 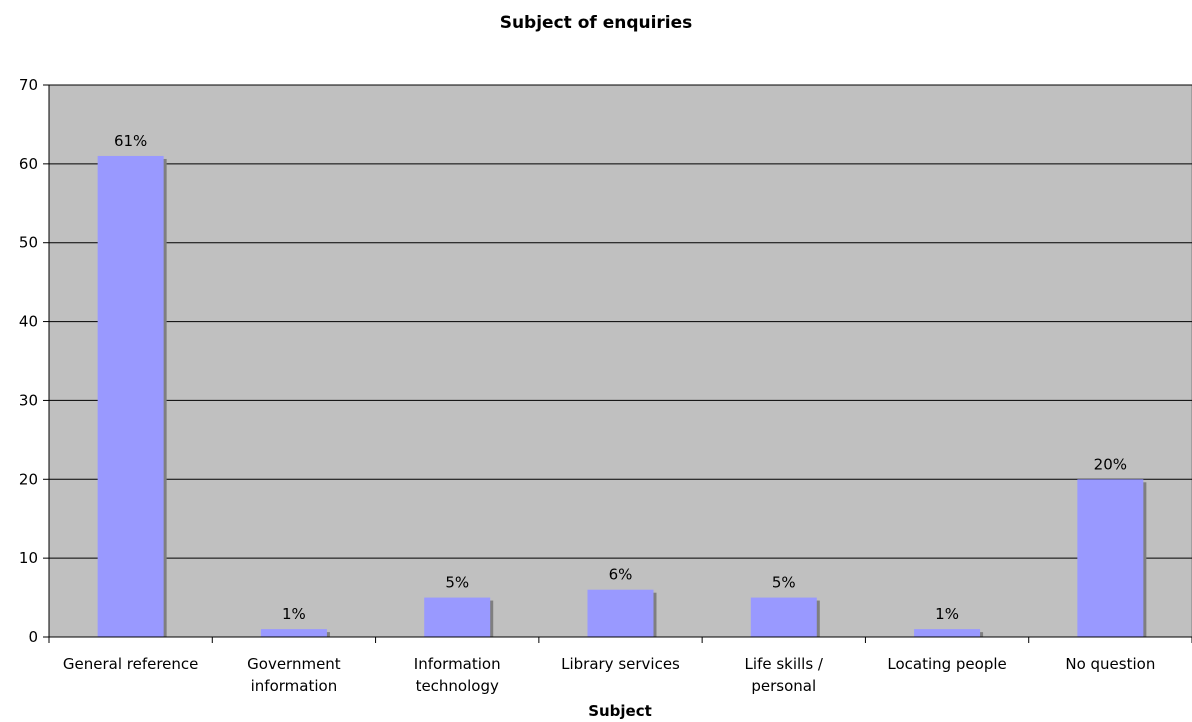 I want to click on y-tick-label: 30, so click(x=28, y=400).